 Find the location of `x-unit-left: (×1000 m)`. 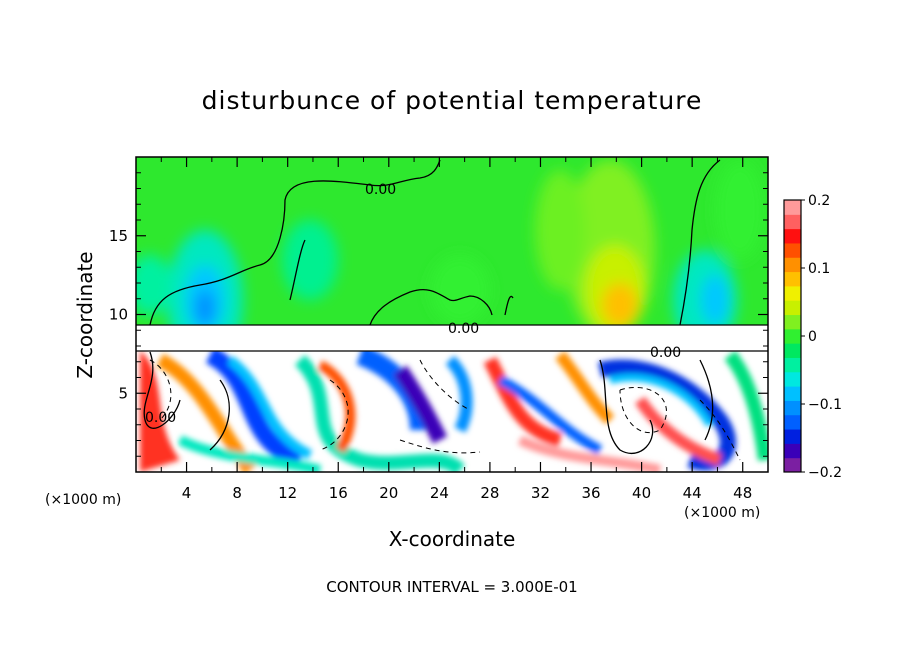

x-unit-left: (×1000 m) is located at coordinates (83, 500).